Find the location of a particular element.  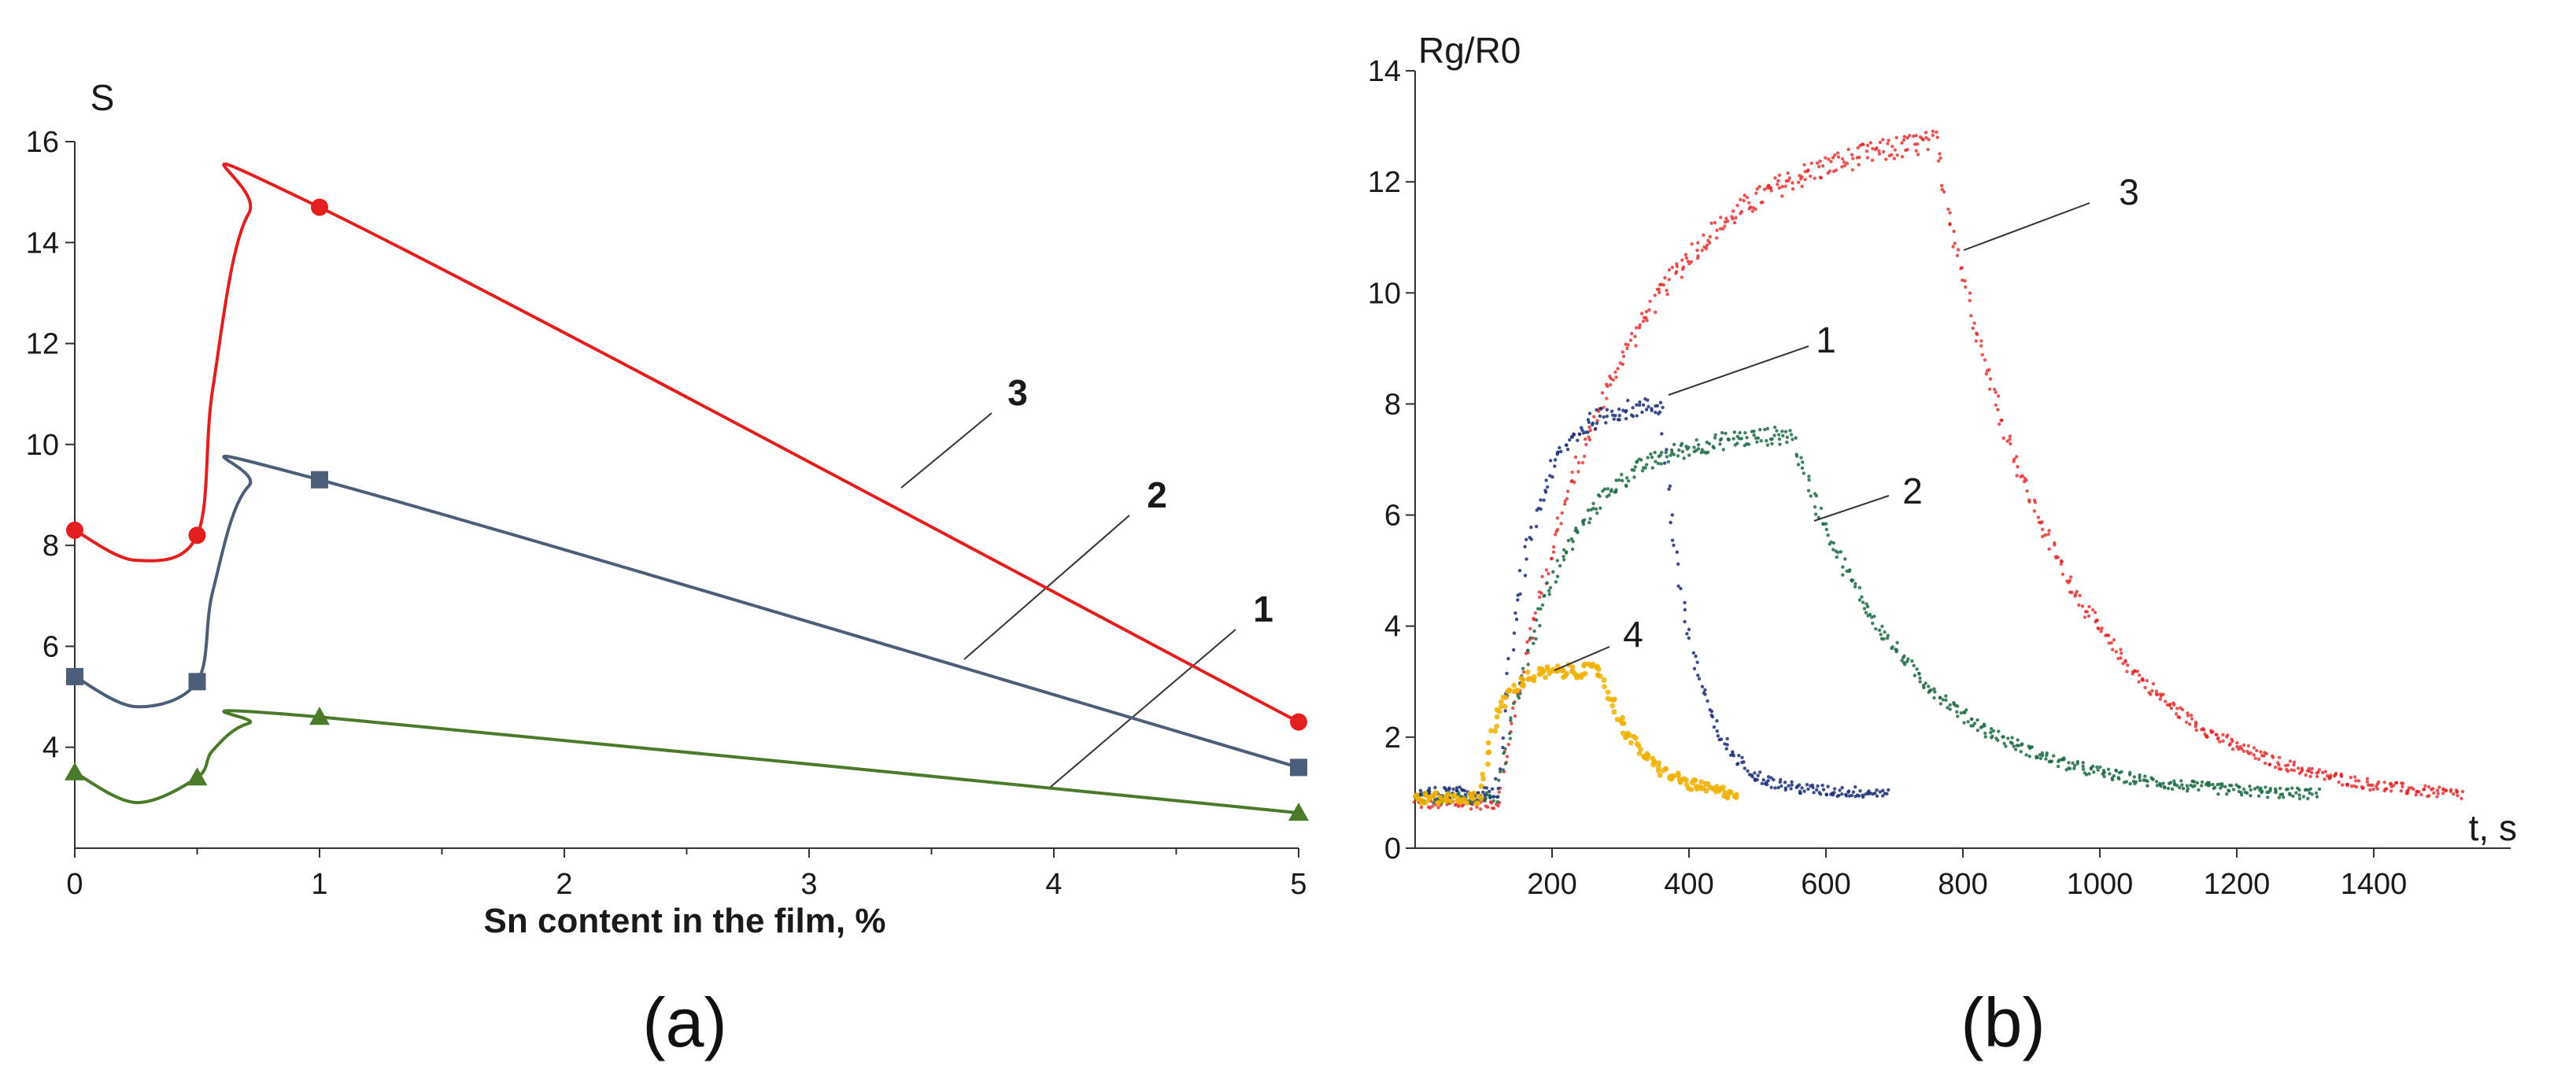

x-tick-label: 5 is located at coordinates (1298, 884).